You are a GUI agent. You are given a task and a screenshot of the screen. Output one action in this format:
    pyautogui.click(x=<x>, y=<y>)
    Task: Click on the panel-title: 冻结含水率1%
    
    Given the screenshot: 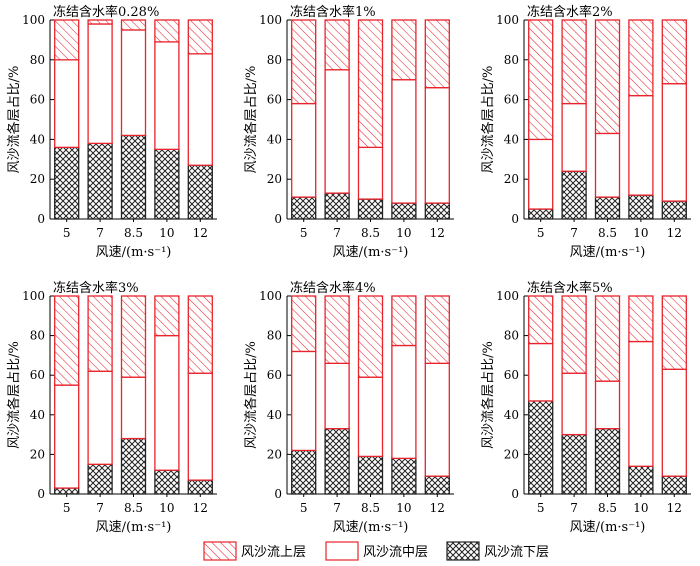 What is the action you would take?
    pyautogui.click(x=333, y=12)
    